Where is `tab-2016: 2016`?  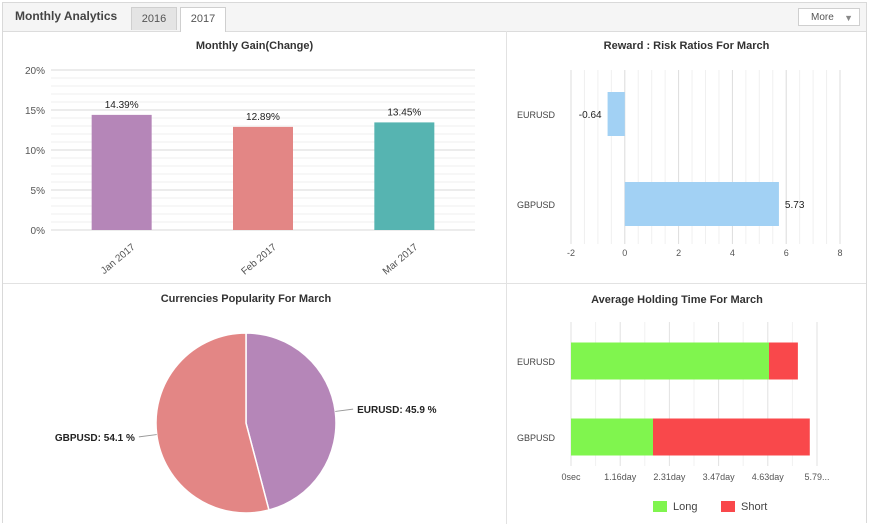 tab-2016: 2016 is located at coordinates (154, 18).